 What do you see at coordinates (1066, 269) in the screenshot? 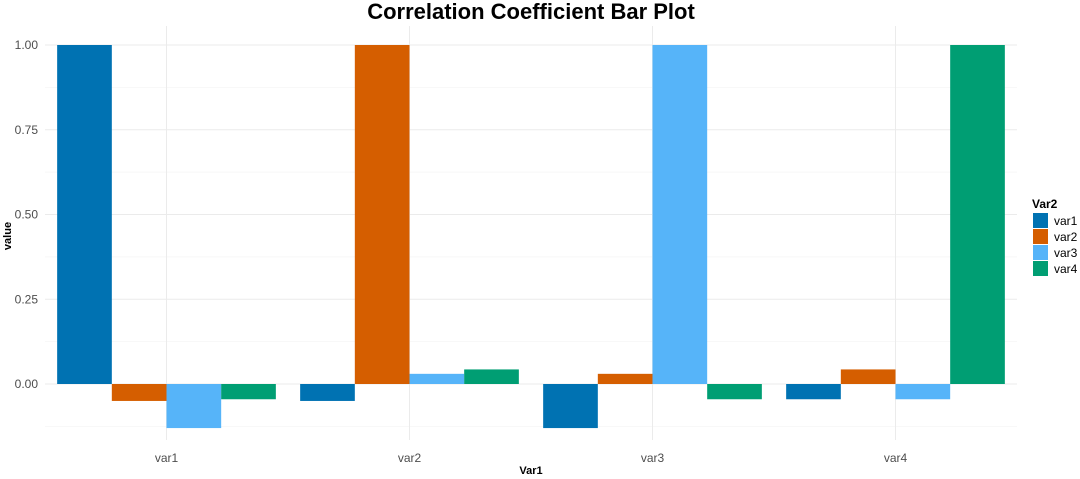
I see `legend-label-var4: var4` at bounding box center [1066, 269].